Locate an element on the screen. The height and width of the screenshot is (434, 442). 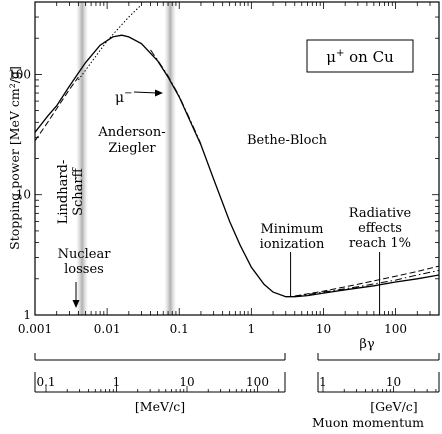
radiative-effects-label-line-0: Radiative is located at coordinates (380, 213).